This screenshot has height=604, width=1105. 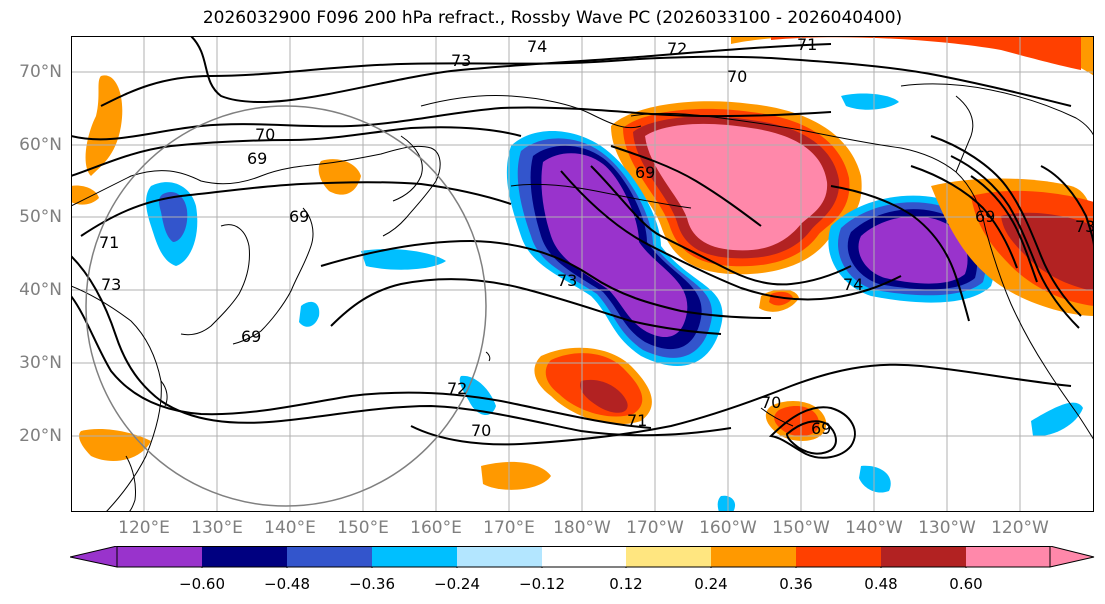 What do you see at coordinates (509, 528) in the screenshot?
I see `lon-label: 170°E` at bounding box center [509, 528].